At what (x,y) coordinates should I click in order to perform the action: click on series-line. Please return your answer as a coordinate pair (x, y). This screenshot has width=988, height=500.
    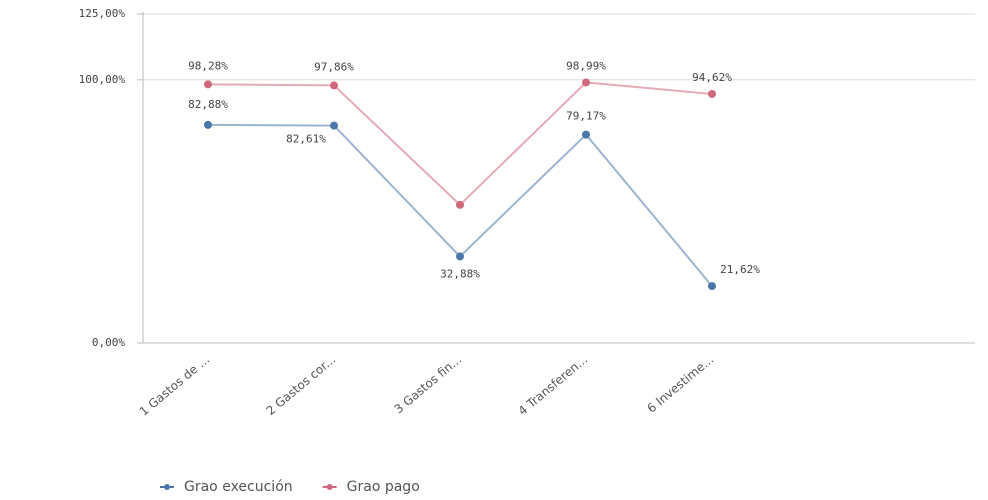
    Looking at the image, I should click on (460, 144).